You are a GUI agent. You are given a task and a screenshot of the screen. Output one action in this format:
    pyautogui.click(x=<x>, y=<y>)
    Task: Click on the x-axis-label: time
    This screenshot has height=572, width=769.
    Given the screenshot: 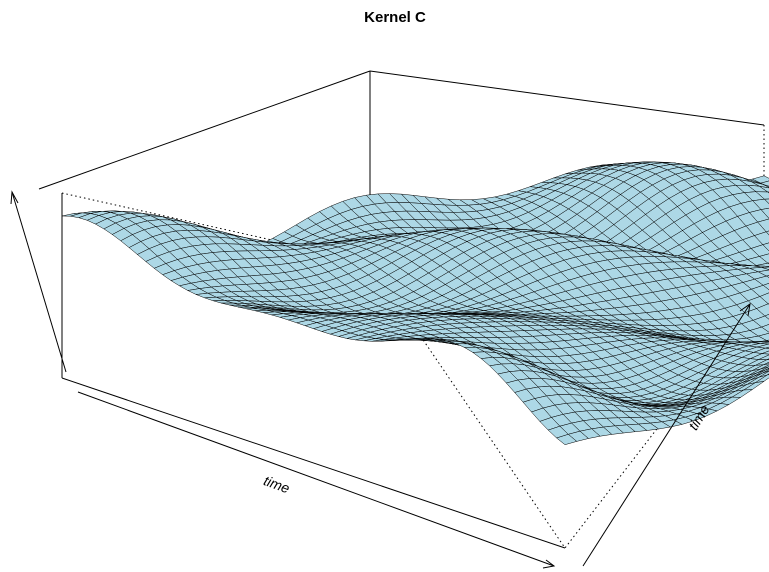 What is the action you would take?
    pyautogui.click(x=277, y=484)
    